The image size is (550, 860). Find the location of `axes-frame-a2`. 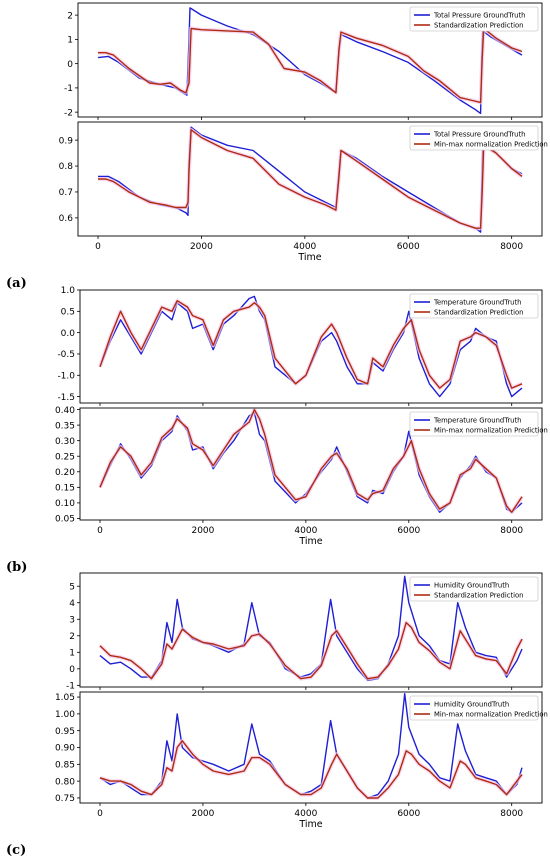

axes-frame-a2 is located at coordinates (310, 179).